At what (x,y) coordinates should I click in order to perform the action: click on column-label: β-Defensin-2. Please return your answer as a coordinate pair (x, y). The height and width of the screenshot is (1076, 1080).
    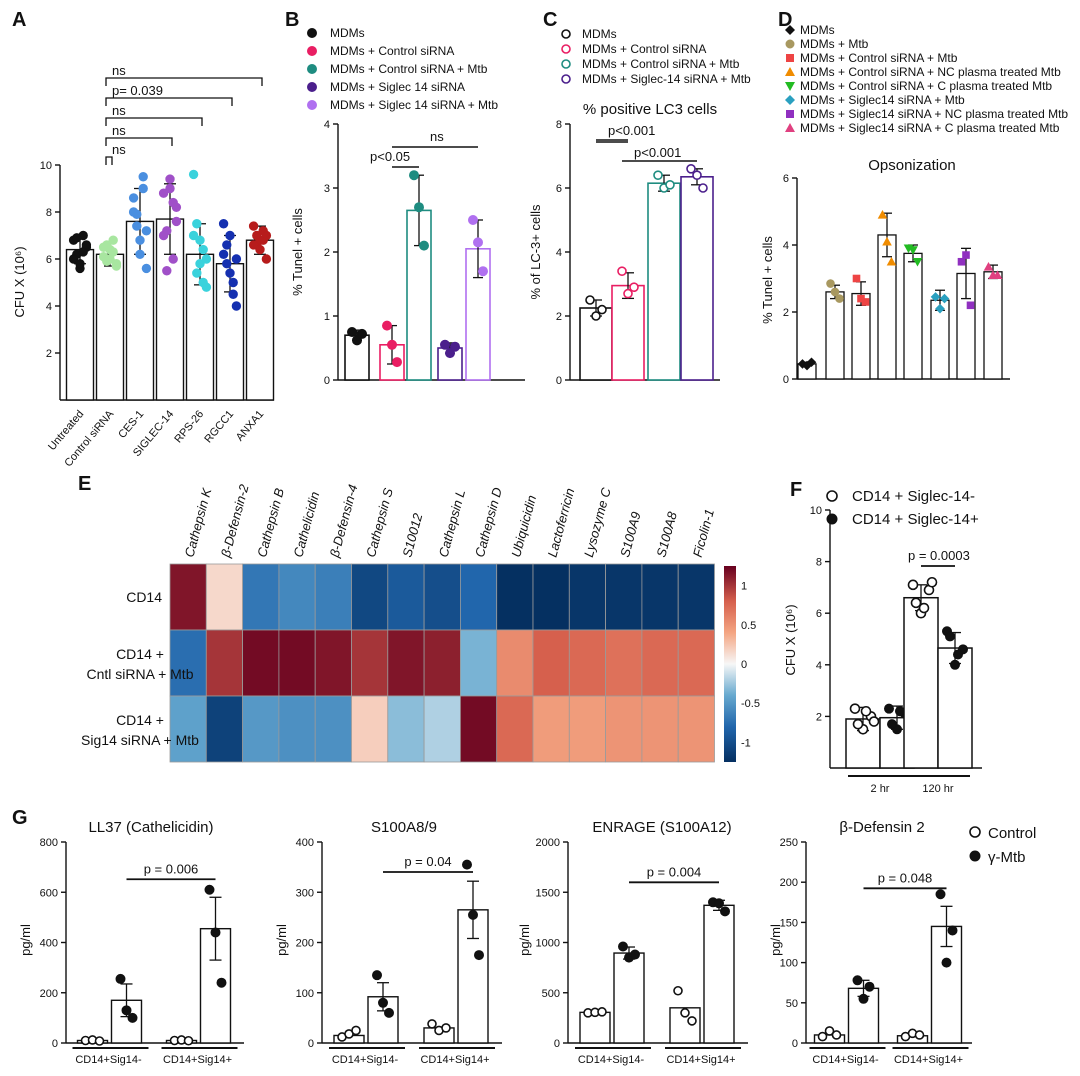
    Looking at the image, I should click on (235, 521).